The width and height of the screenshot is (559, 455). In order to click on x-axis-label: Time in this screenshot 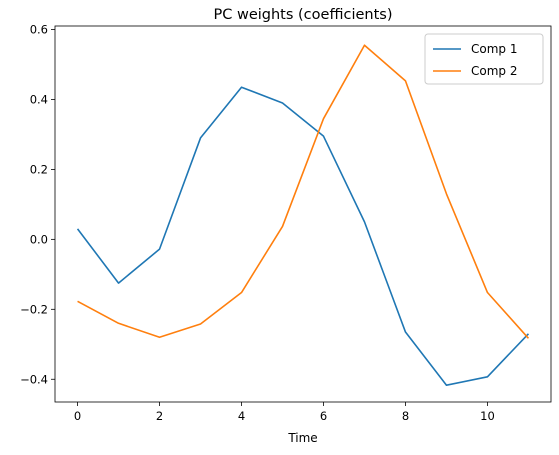, I will do `click(302, 438)`.